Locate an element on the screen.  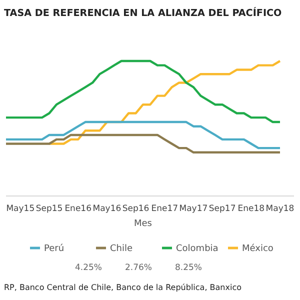
text: 8.25% is located at coordinates (188, 268).